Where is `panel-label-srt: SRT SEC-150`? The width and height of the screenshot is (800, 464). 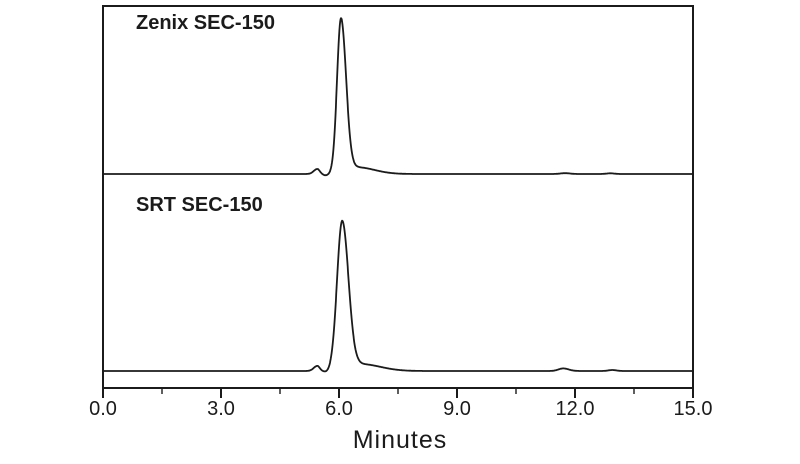 panel-label-srt: SRT SEC-150 is located at coordinates (199, 205).